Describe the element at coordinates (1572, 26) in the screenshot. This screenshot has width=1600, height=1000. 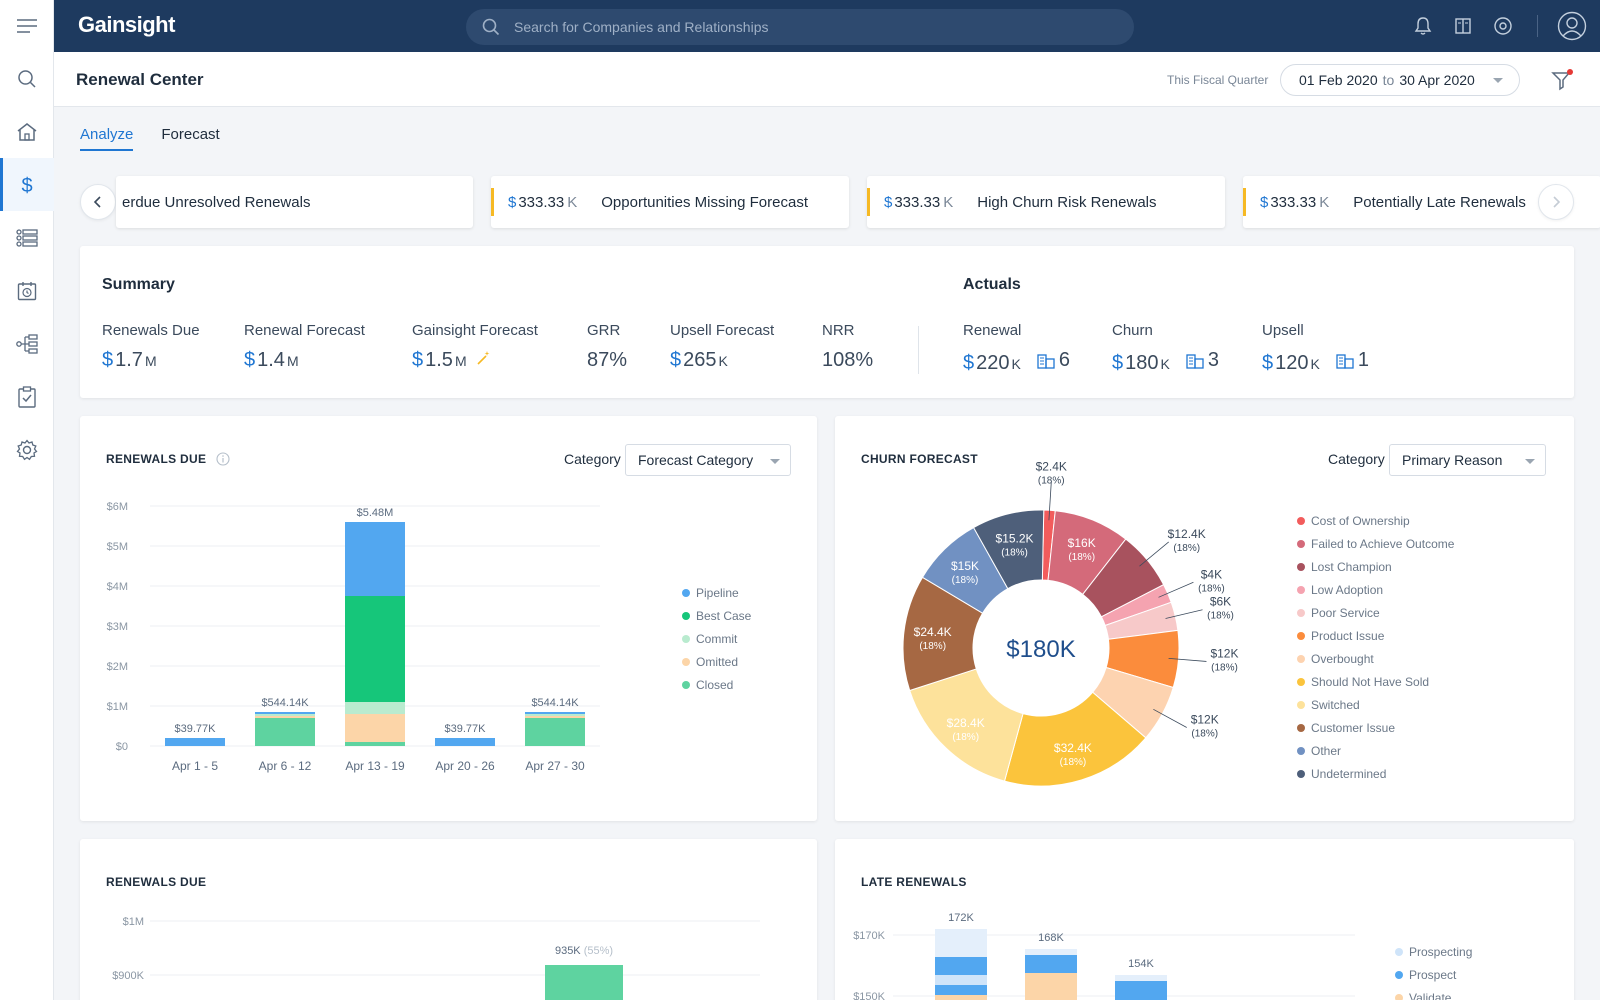
I see `user-avatar-icon` at that location.